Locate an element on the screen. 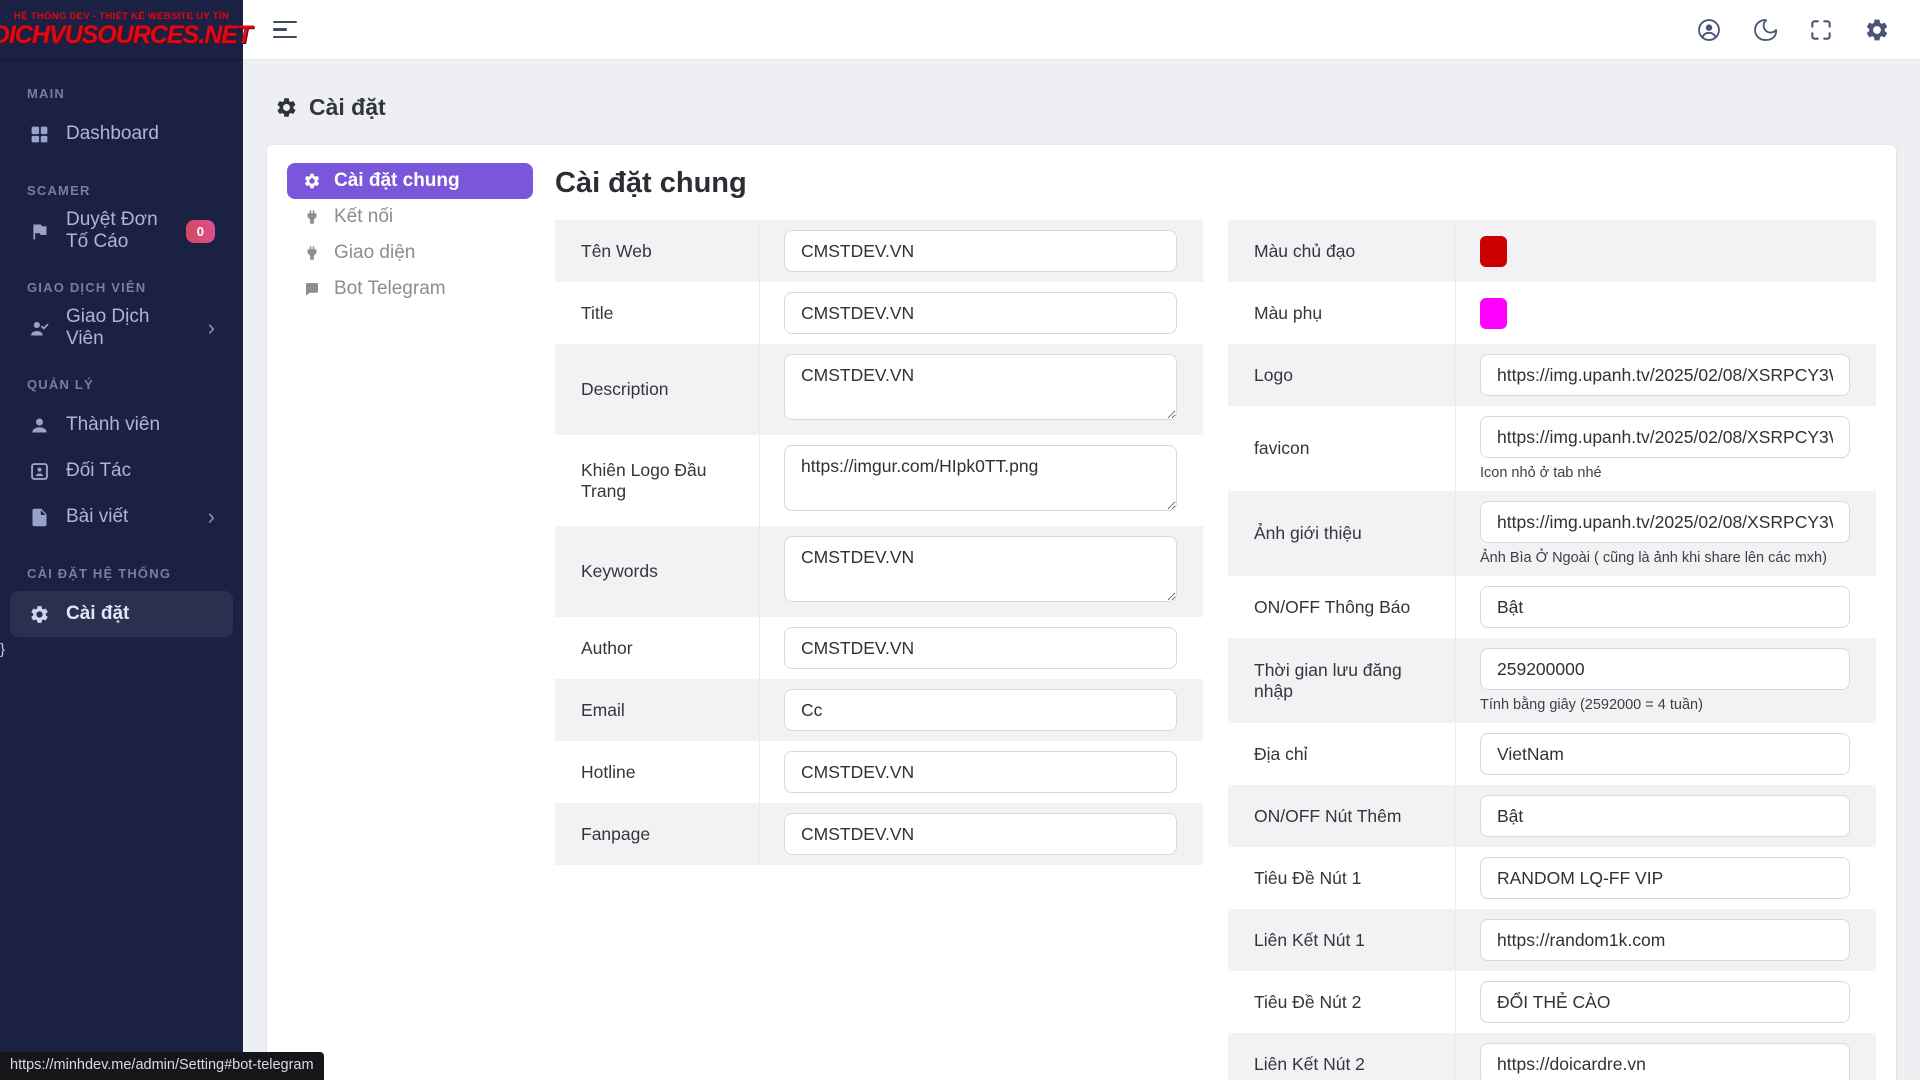 This screenshot has width=1920, height=1080. form-row: favicon Icon nhỏ ở tab nhé is located at coordinates (1552, 448).